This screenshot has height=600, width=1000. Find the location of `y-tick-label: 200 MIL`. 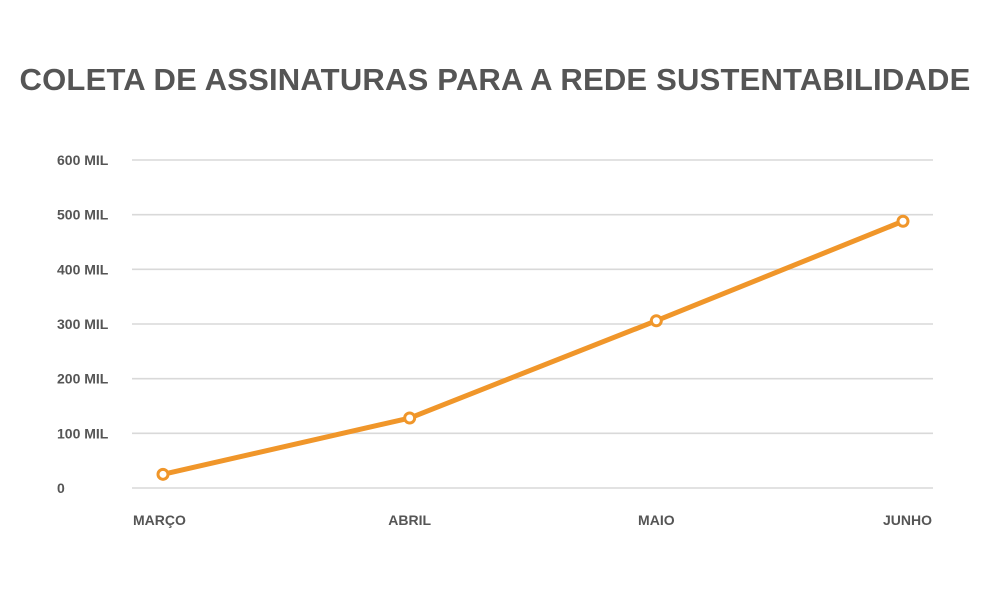

y-tick-label: 200 MIL is located at coordinates (83, 379).